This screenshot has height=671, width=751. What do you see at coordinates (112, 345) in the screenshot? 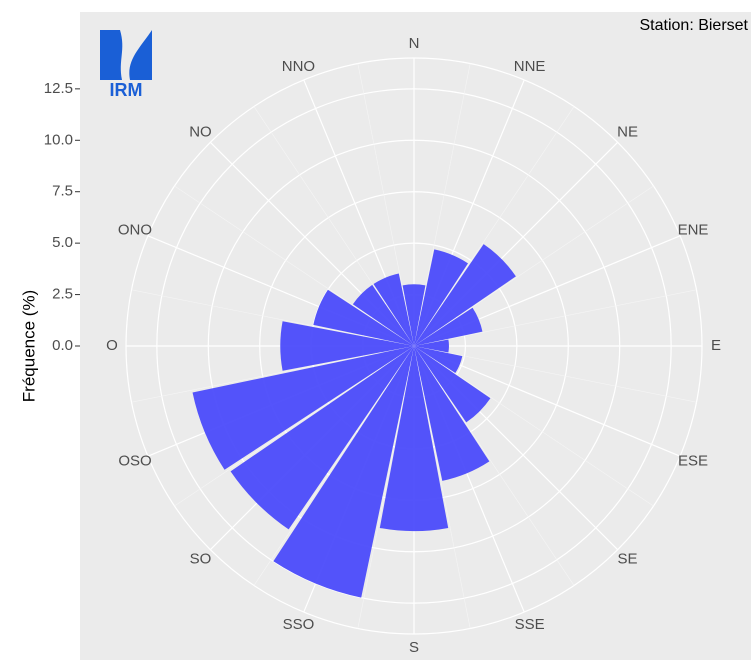
I see `x-tick-label: O` at bounding box center [112, 345].